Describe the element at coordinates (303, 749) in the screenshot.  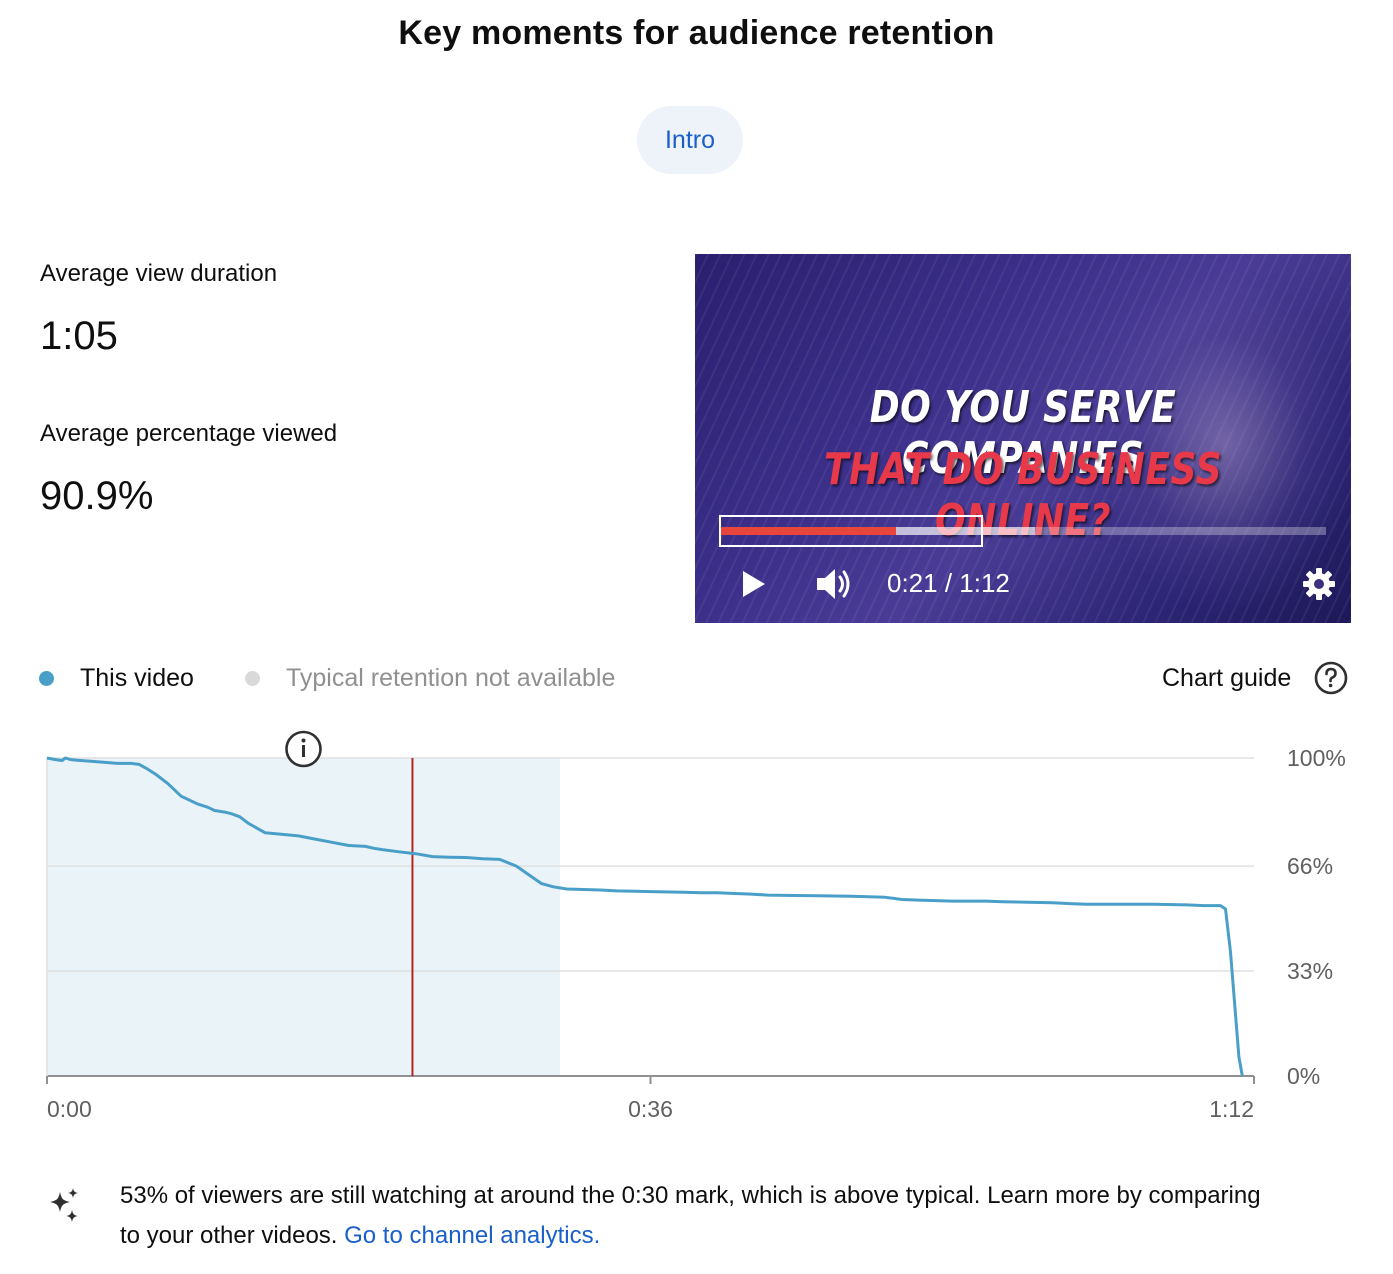
I see `info-icon` at that location.